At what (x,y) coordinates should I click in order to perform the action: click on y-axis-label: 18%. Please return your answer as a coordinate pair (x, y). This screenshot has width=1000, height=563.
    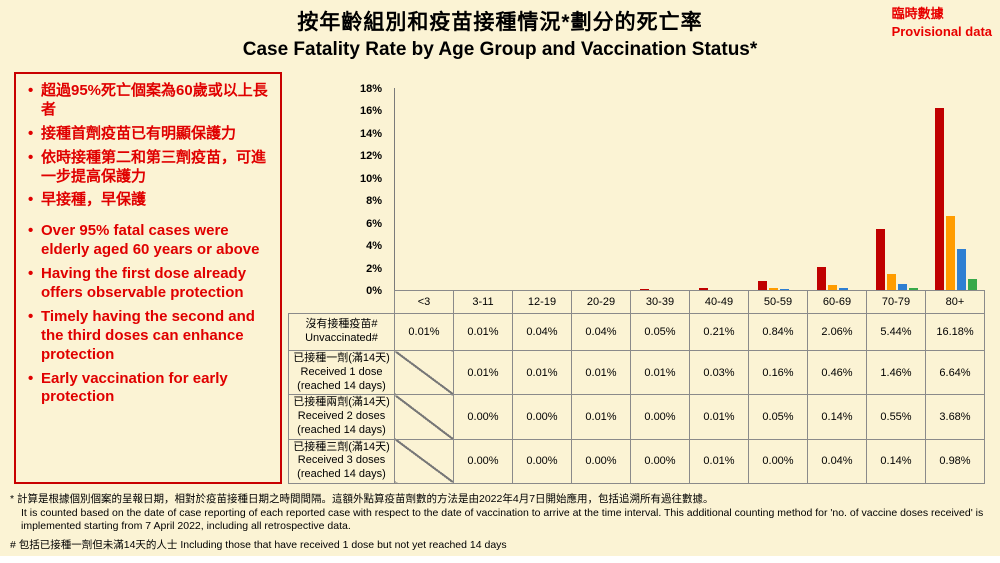
    Looking at the image, I should click on (370, 89).